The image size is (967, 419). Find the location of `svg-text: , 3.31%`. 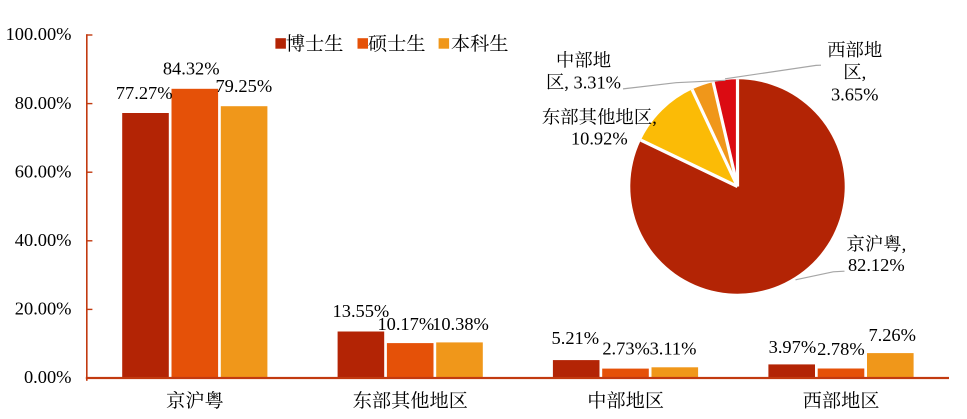

svg-text: , 3.31% is located at coordinates (592, 82).